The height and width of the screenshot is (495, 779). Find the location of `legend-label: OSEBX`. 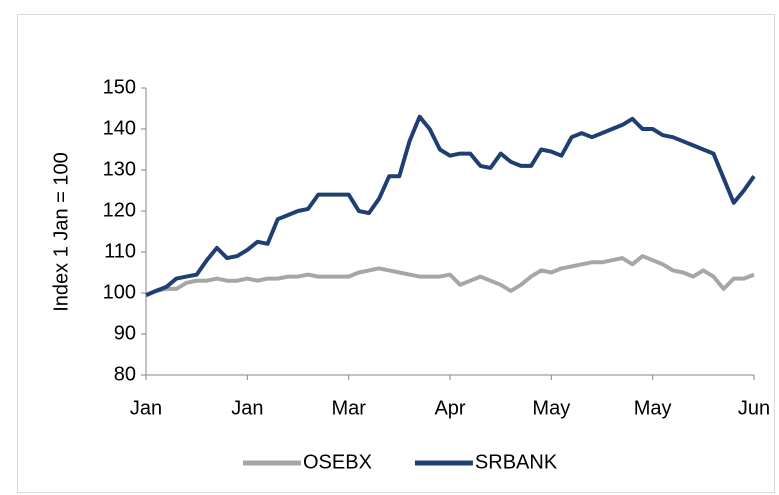

legend-label: OSEBX is located at coordinates (337, 462).